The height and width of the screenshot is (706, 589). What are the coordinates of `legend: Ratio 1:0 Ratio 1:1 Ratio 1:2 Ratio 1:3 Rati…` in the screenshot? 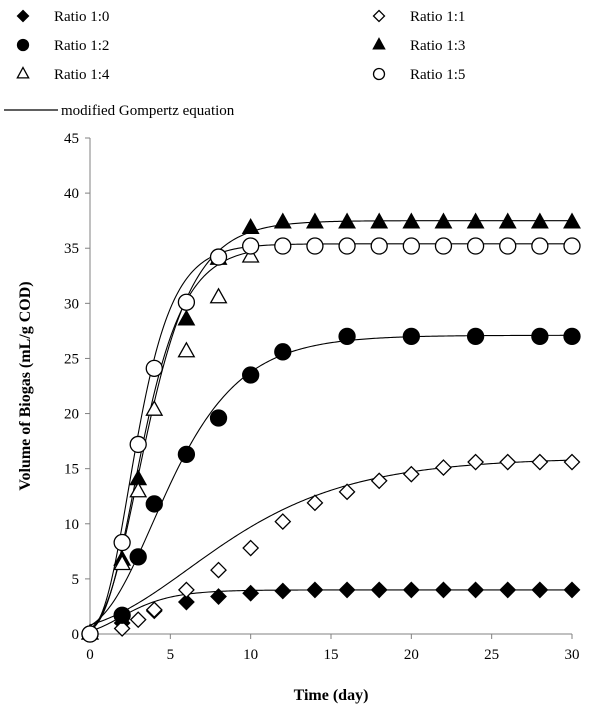 It's located at (234, 64).